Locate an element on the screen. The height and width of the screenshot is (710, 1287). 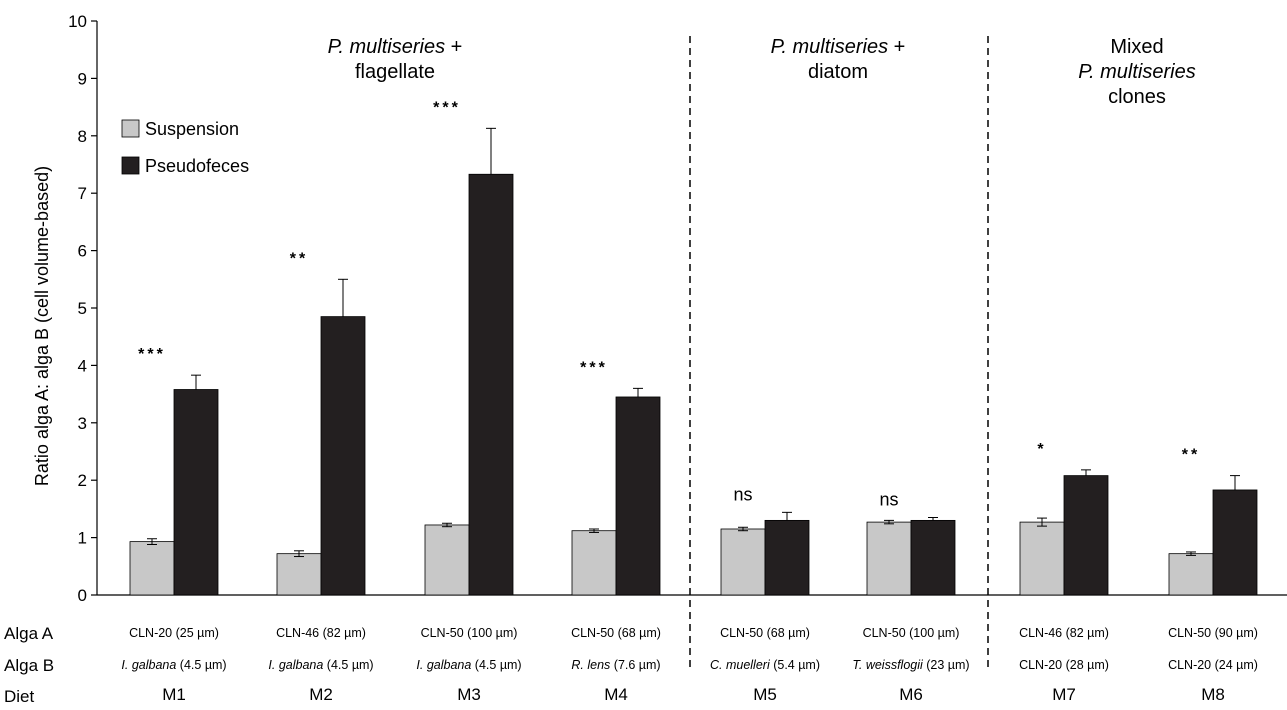
y-axis-label: Ratio alga A: alga B (cell volume-based) is located at coordinates (42, 326).